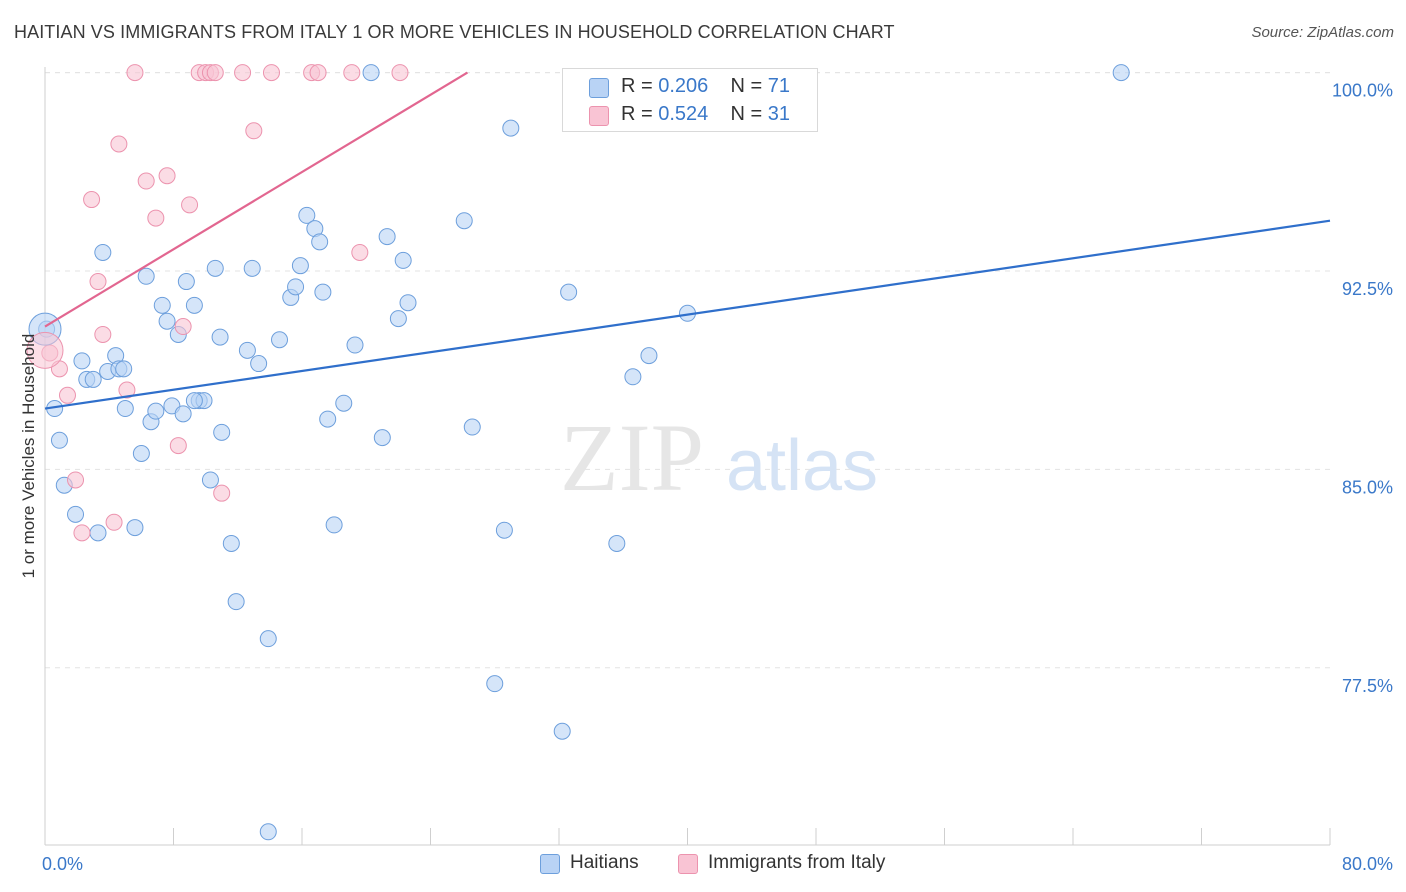  I want to click on italy-point-large, so click(45, 350).